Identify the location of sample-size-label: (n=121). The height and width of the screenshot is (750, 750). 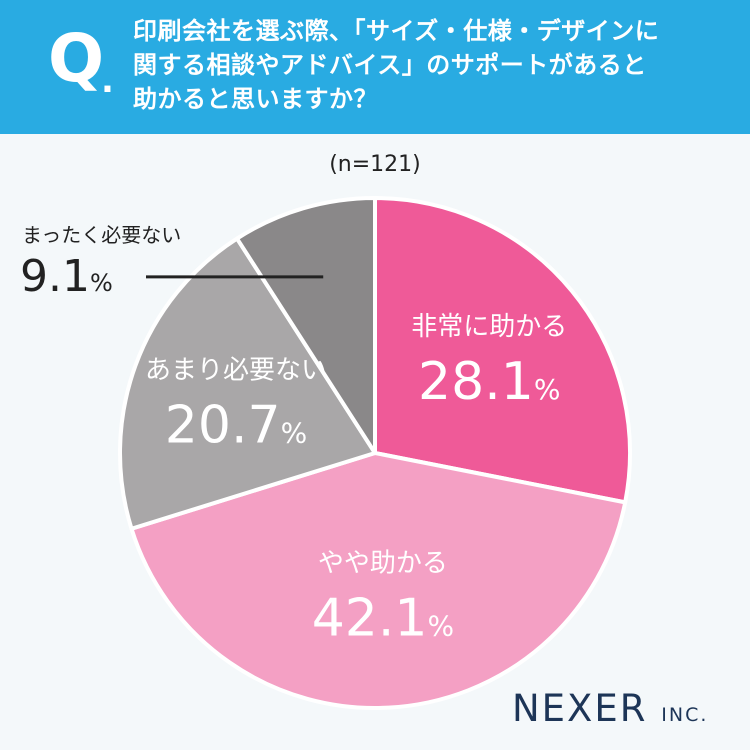
(375, 164).